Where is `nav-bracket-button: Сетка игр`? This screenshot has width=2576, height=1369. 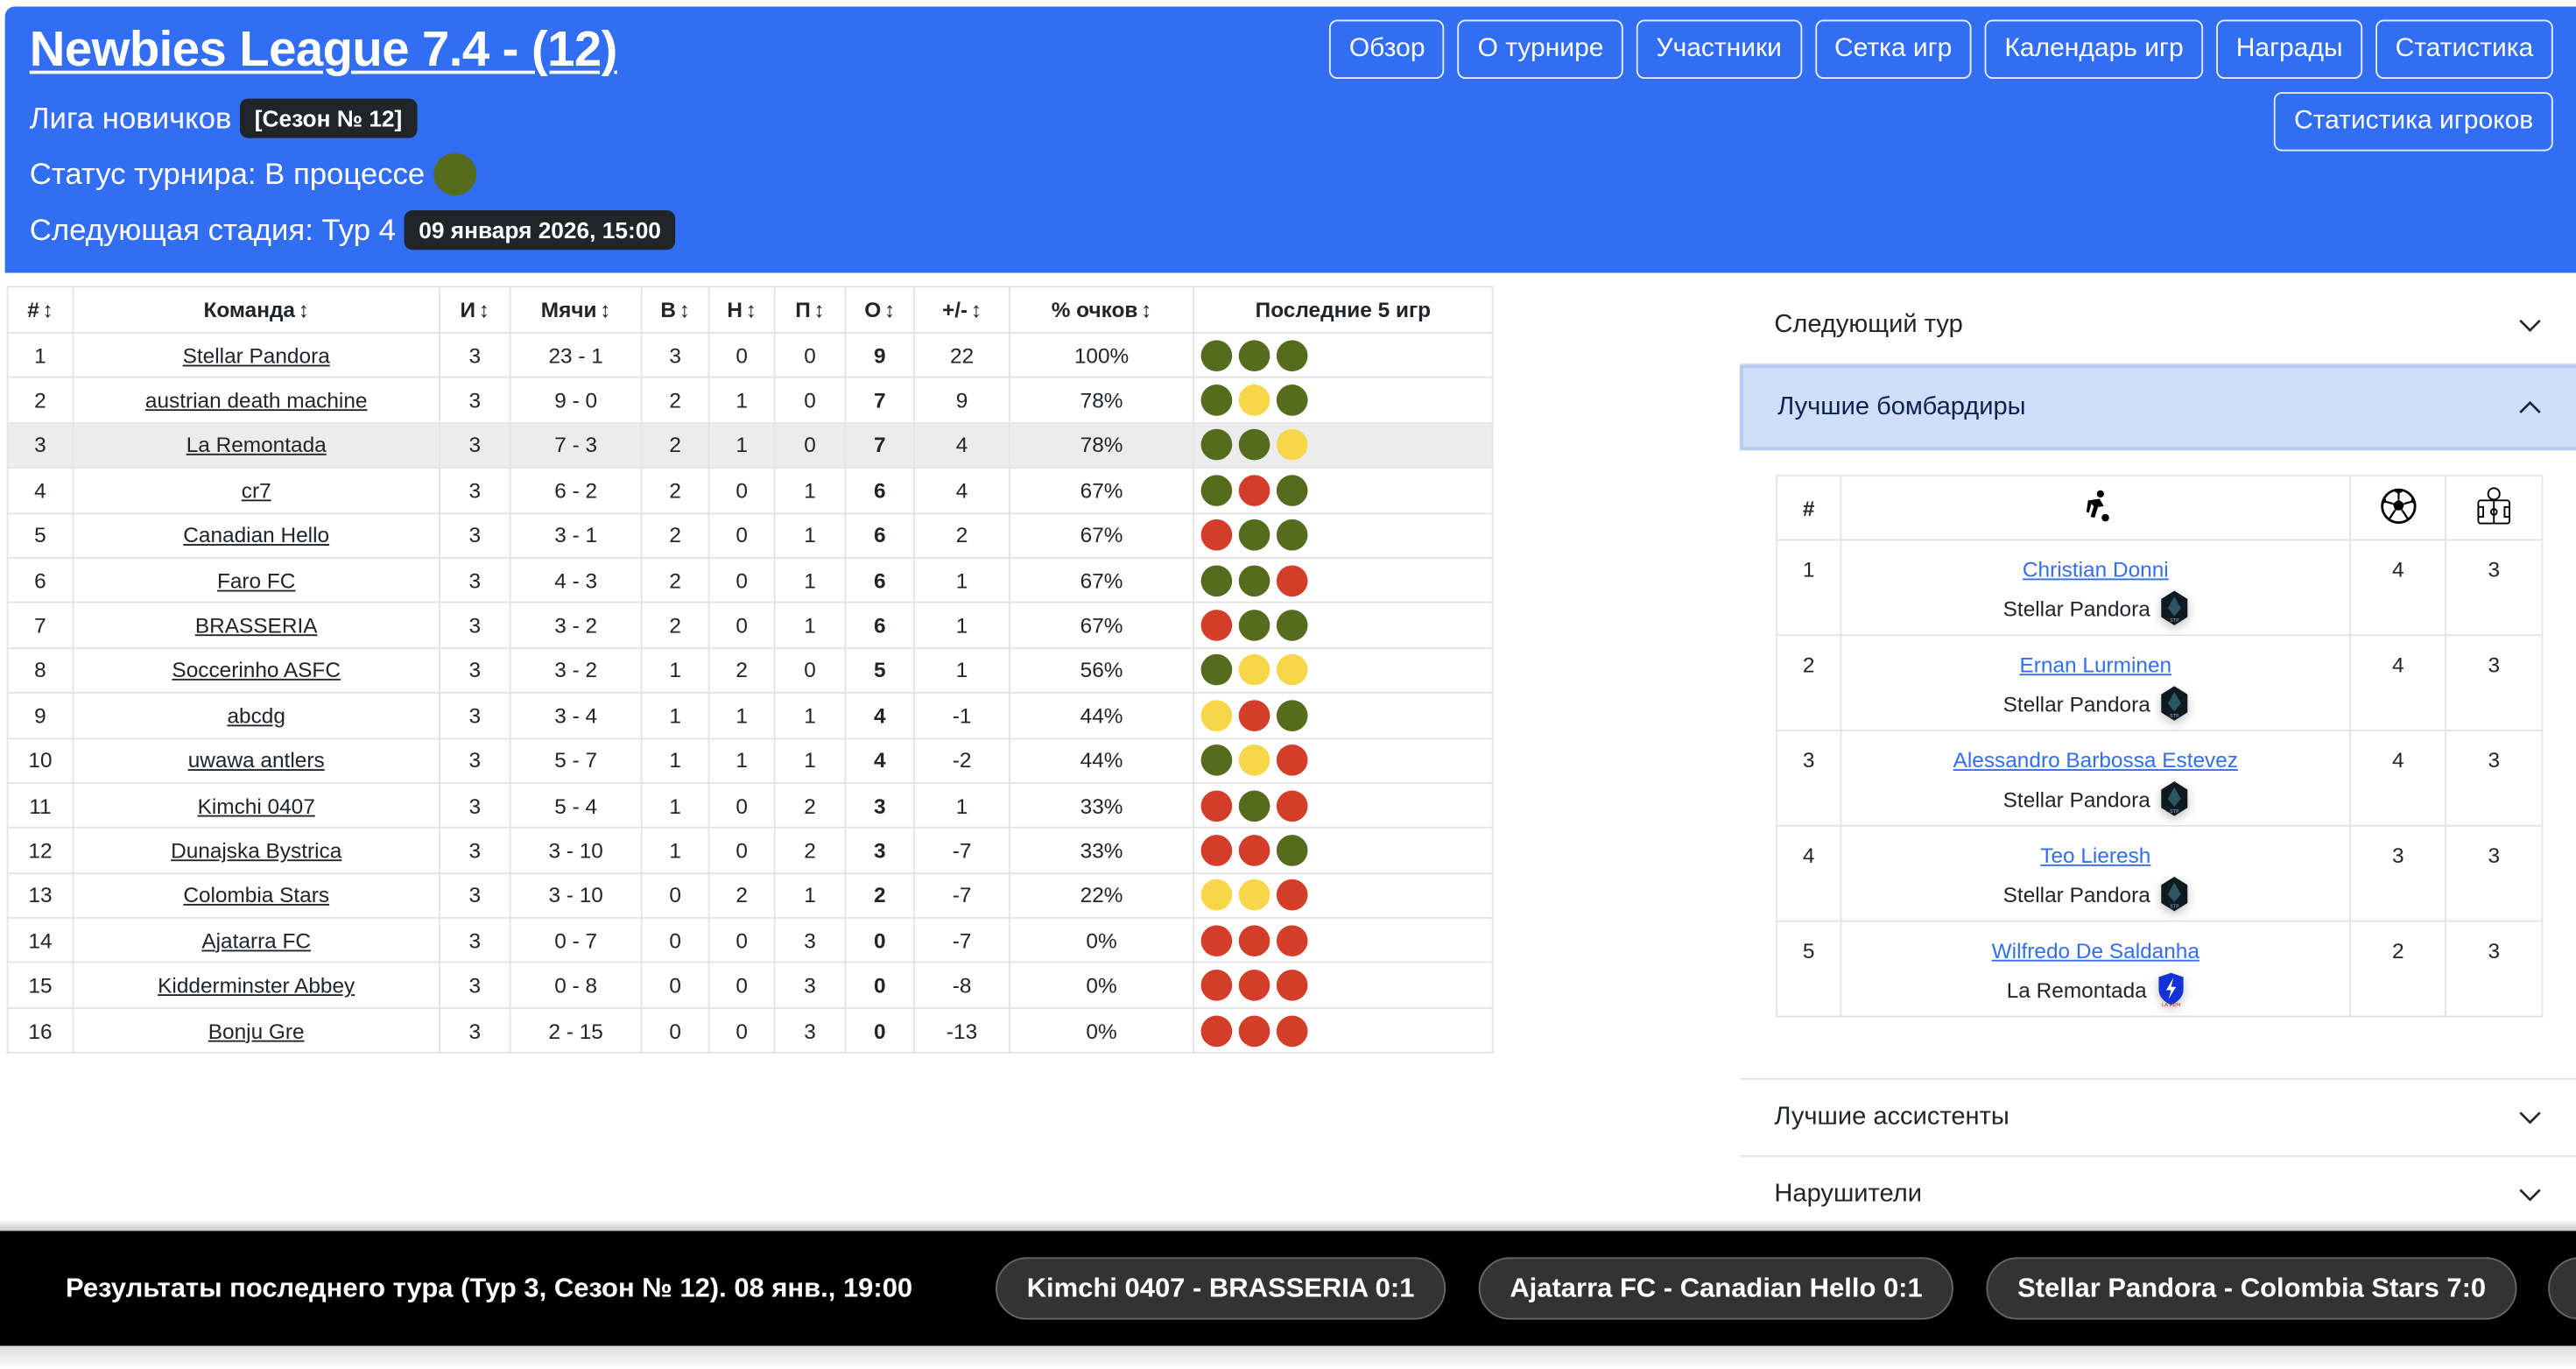 nav-bracket-button: Сетка игр is located at coordinates (1893, 49).